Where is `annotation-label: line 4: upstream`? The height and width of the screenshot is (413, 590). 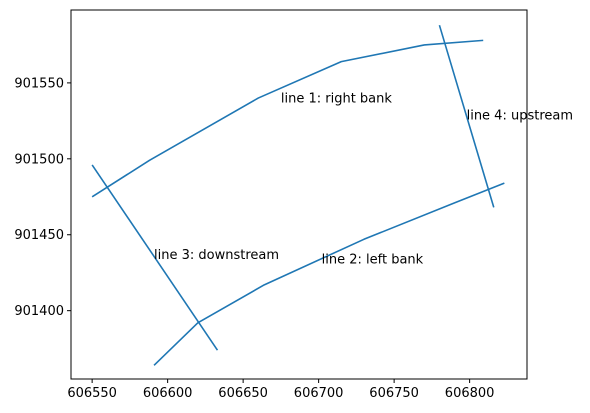
annotation-label: line 4: upstream is located at coordinates (520, 115).